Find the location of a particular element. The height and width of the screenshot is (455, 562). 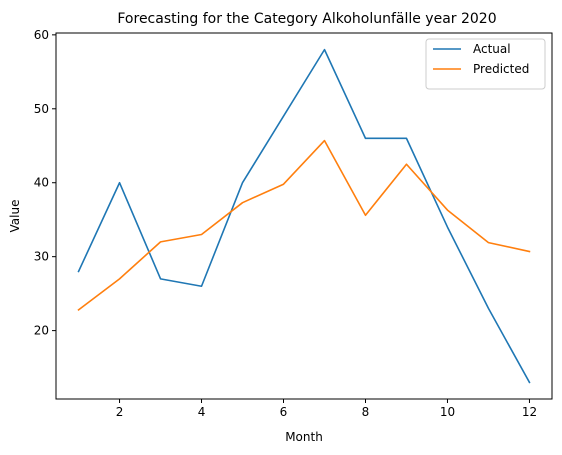

y-tick-label: 20 is located at coordinates (41, 331).